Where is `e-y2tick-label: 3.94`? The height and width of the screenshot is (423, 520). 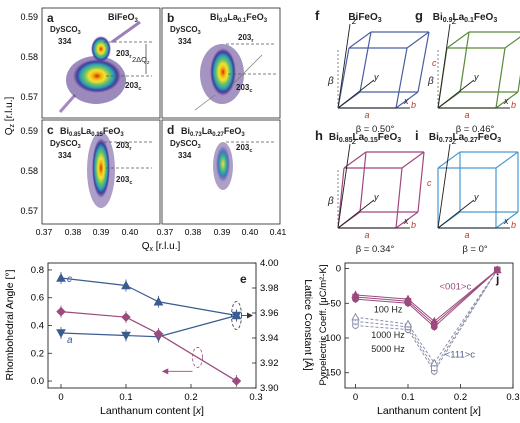
e-y2tick-label: 3.94 is located at coordinates (269, 338).